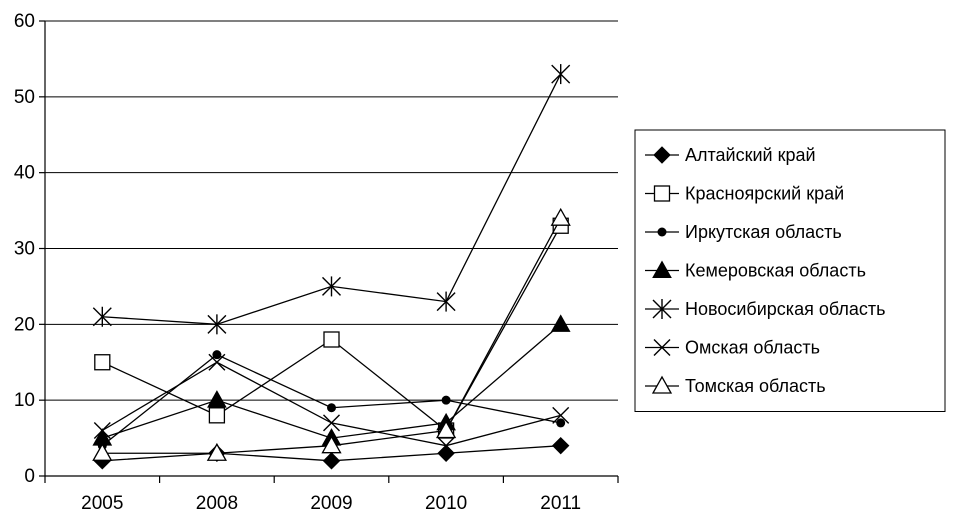 This screenshot has height=519, width=957. What do you see at coordinates (752, 348) in the screenshot?
I see `legend-label: Омская область` at bounding box center [752, 348].